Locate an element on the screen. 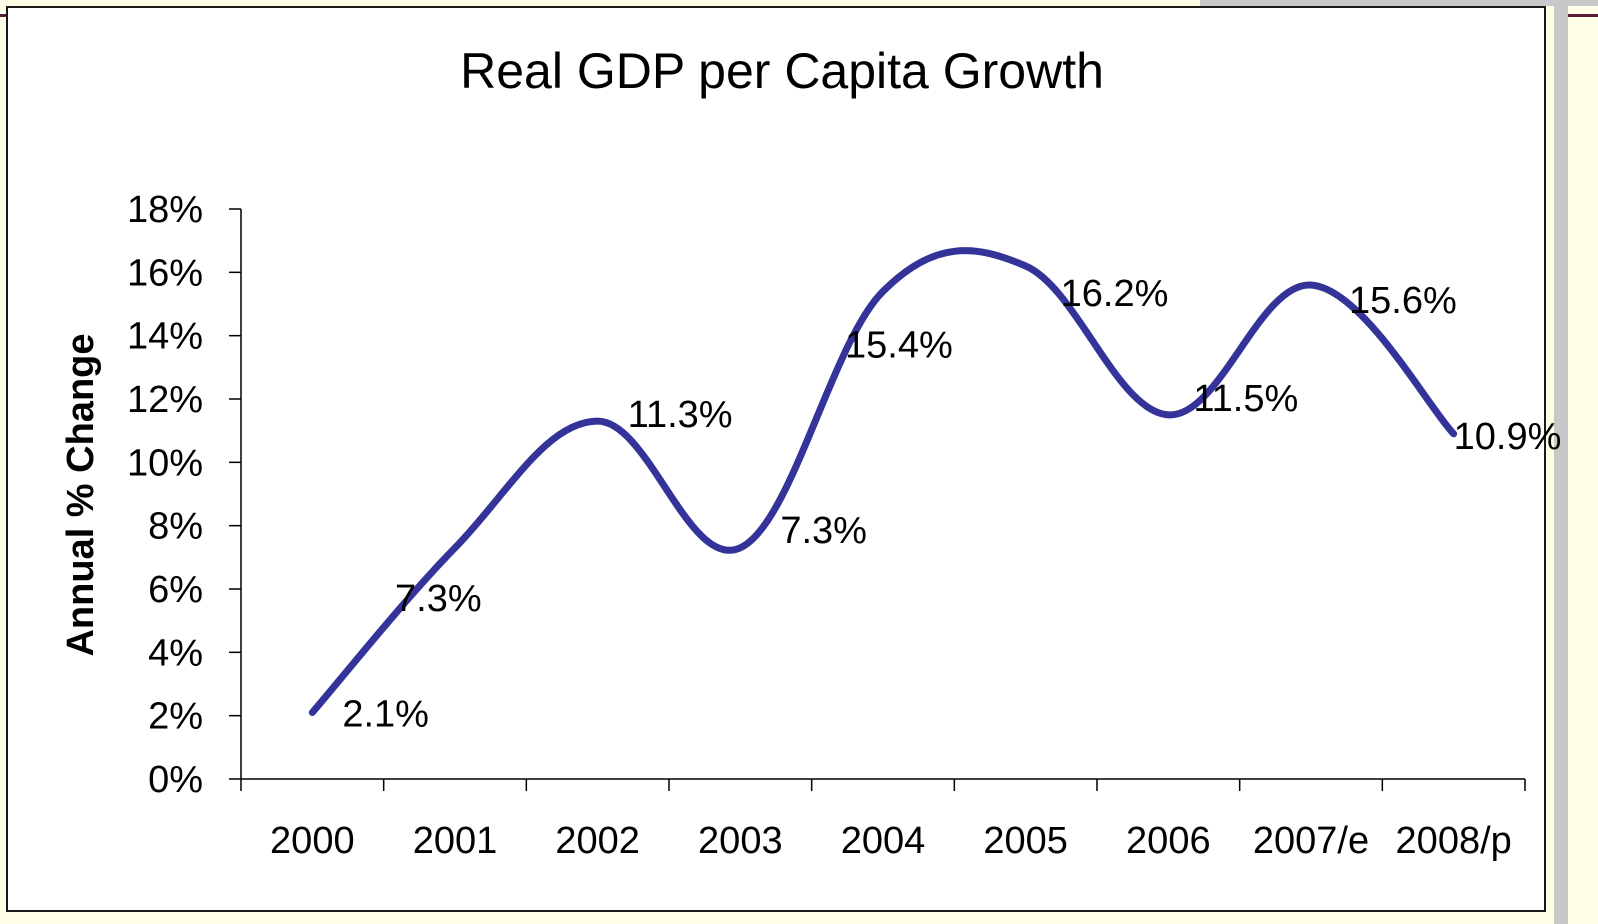  x-tick-label: 2001 is located at coordinates (455, 841).